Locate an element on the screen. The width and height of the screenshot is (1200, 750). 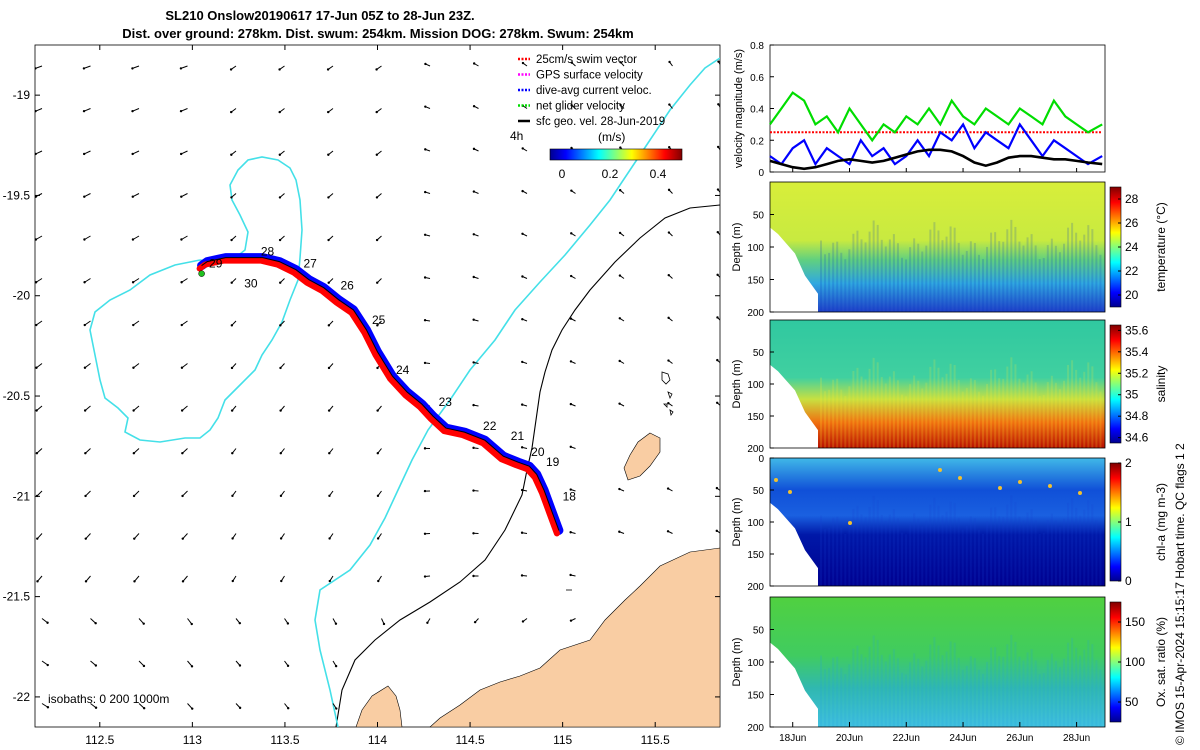
time-tick-label: 20Jun is located at coordinates (849, 738).